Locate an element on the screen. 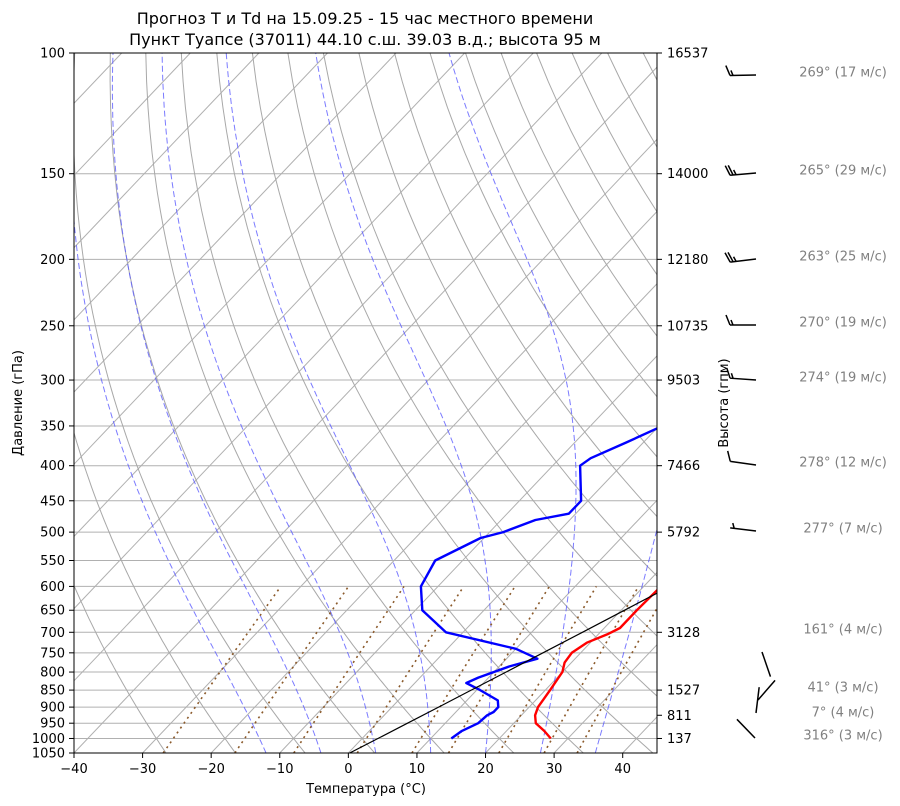 This screenshot has height=806, width=900. y-tick-label: 300 is located at coordinates (52, 381).